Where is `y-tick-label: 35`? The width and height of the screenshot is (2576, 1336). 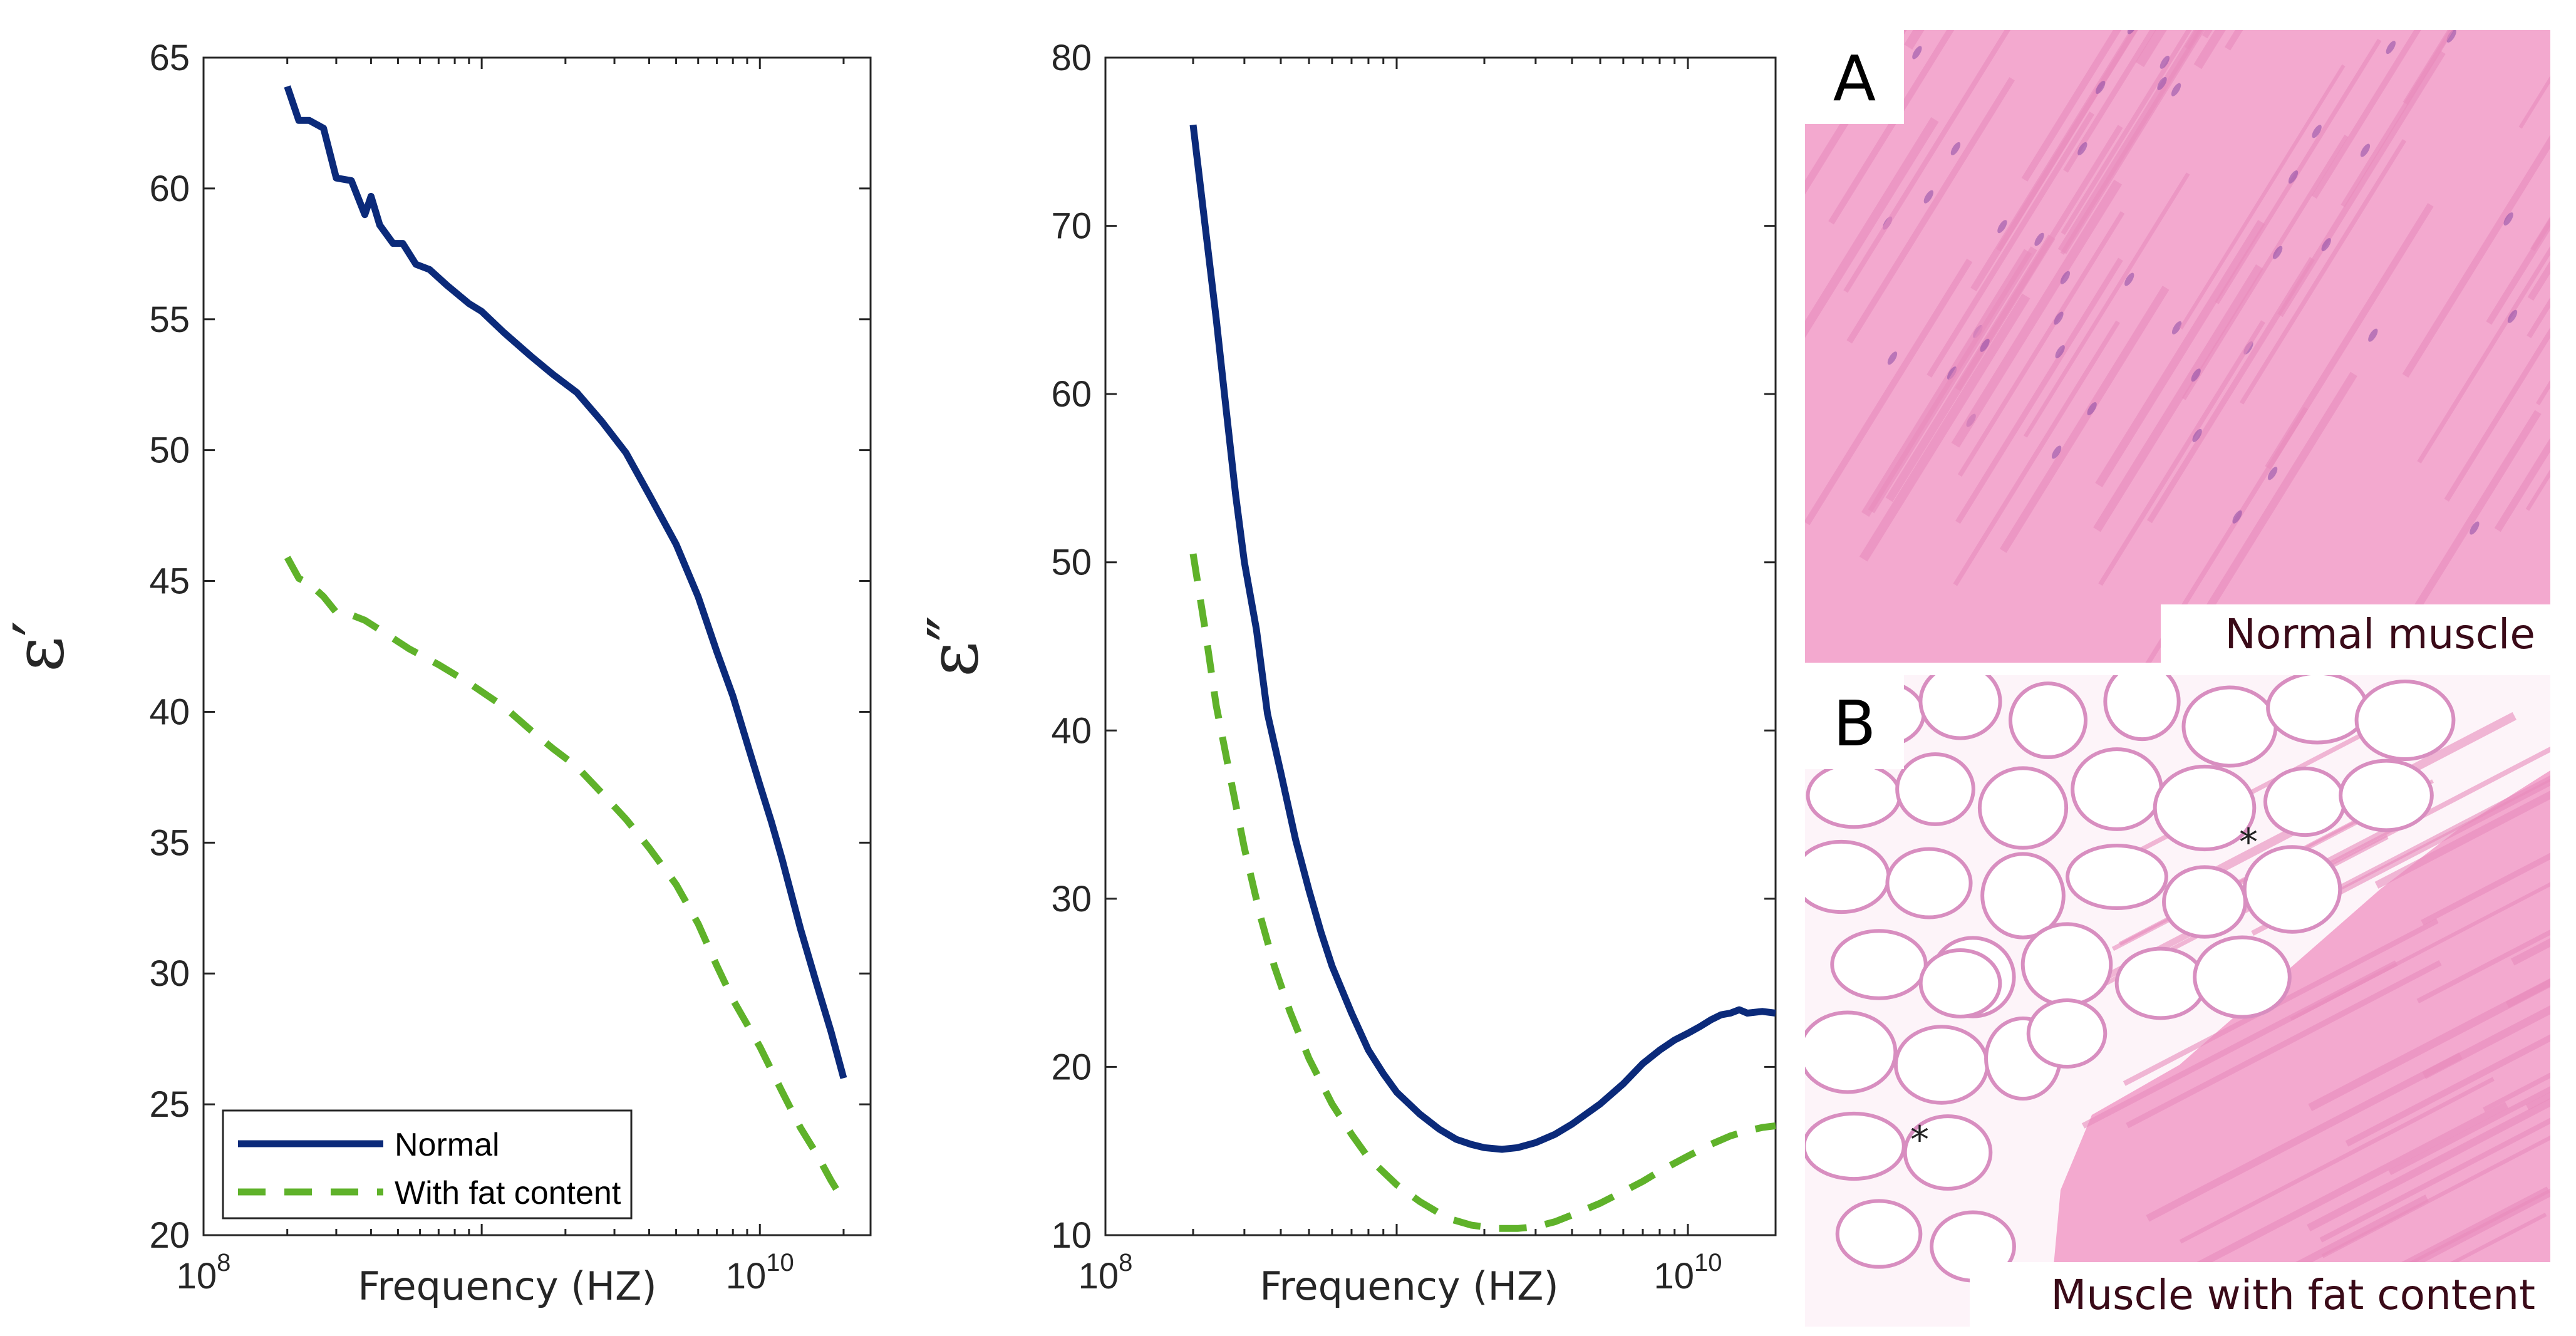 y-tick-label: 35 is located at coordinates (169, 842).